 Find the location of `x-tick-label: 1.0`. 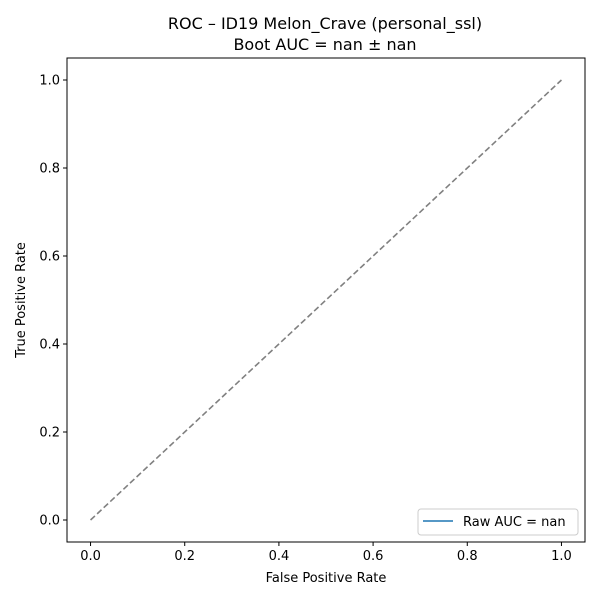

x-tick-label: 1.0 is located at coordinates (561, 556).